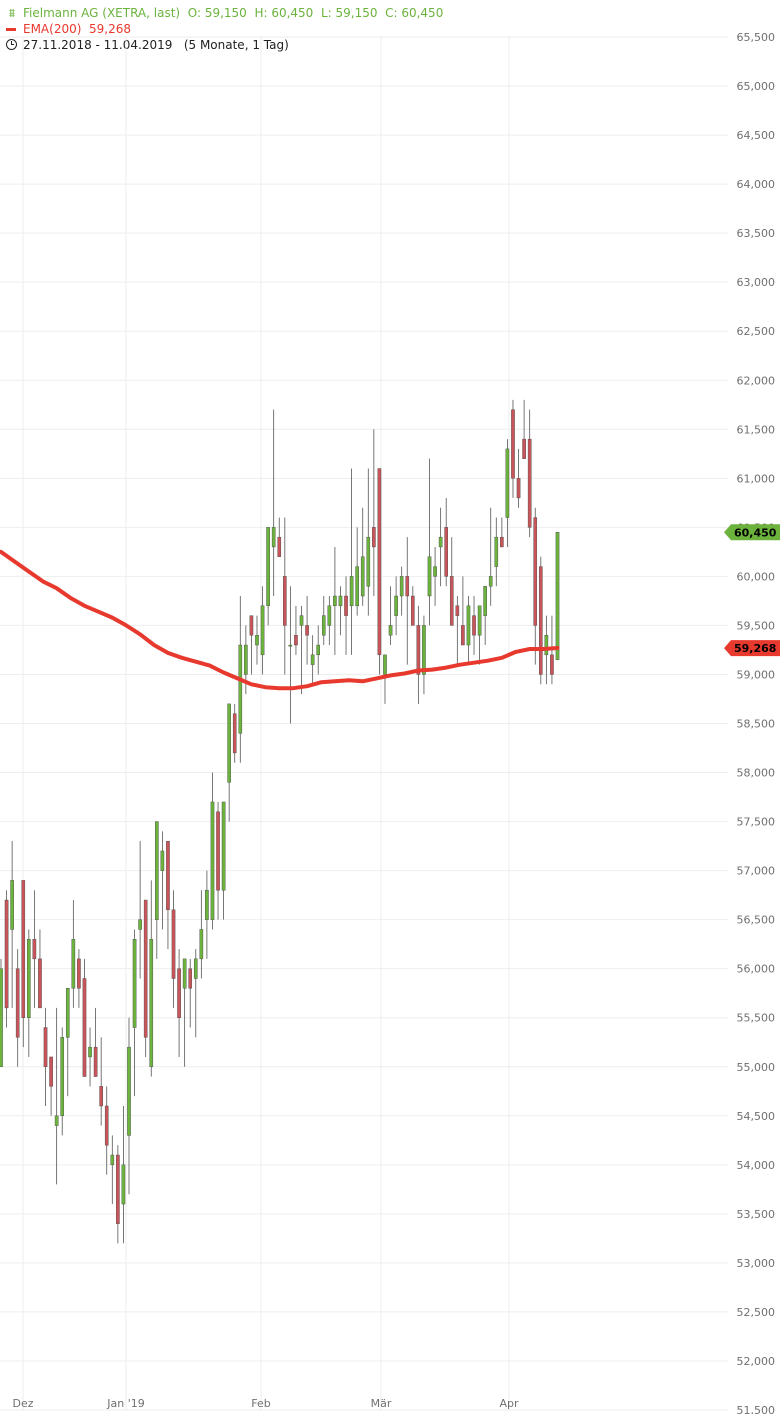  What do you see at coordinates (756, 429) in the screenshot?
I see `y-tick-label: 61,500` at bounding box center [756, 429].